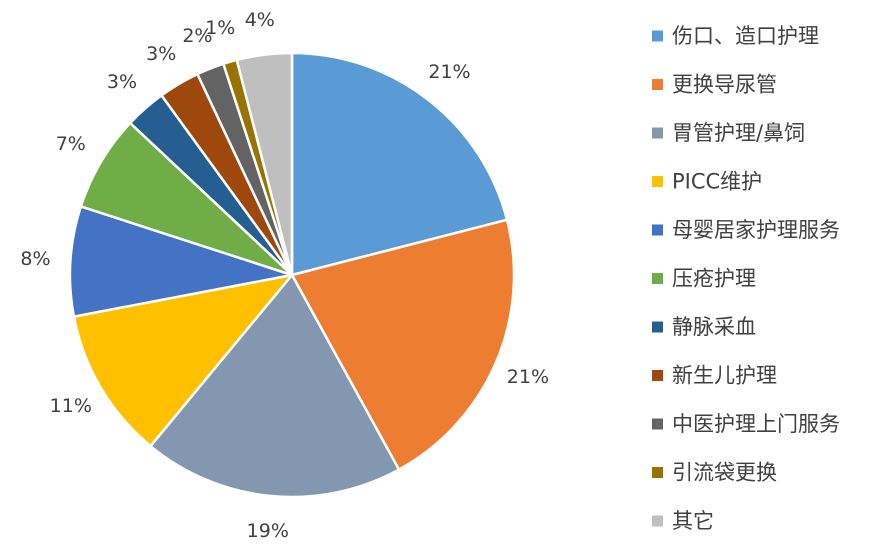 The height and width of the screenshot is (545, 873). Describe the element at coordinates (693, 521) in the screenshot. I see `legend-label: 其它` at that location.